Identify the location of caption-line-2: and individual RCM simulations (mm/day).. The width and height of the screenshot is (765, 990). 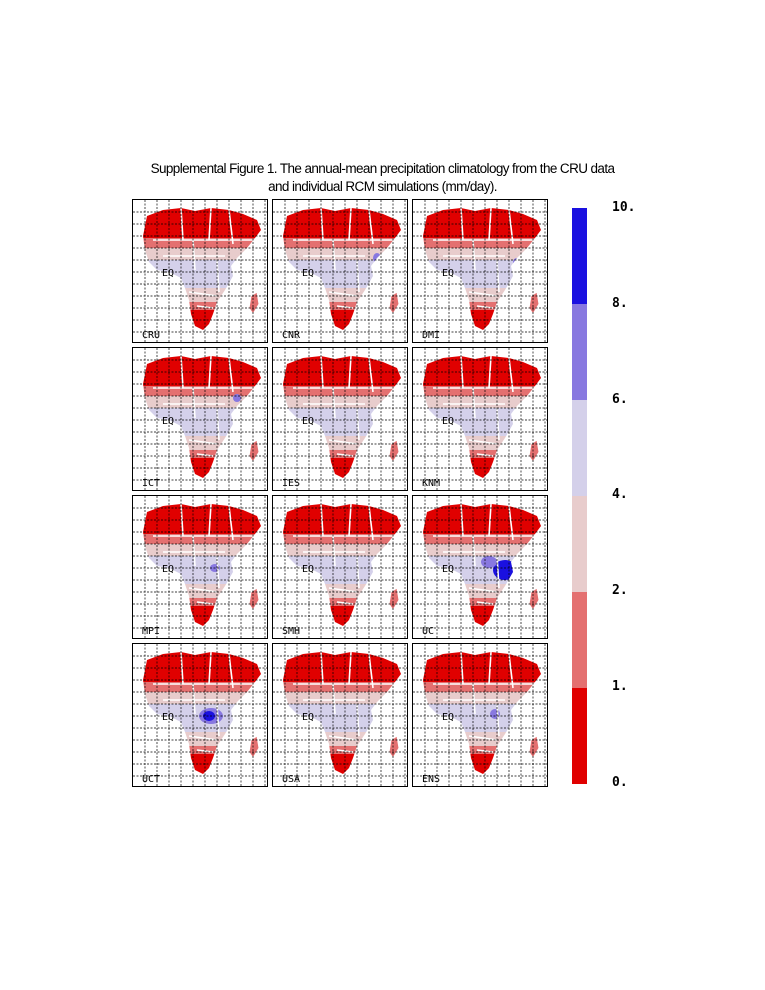
(382, 186).